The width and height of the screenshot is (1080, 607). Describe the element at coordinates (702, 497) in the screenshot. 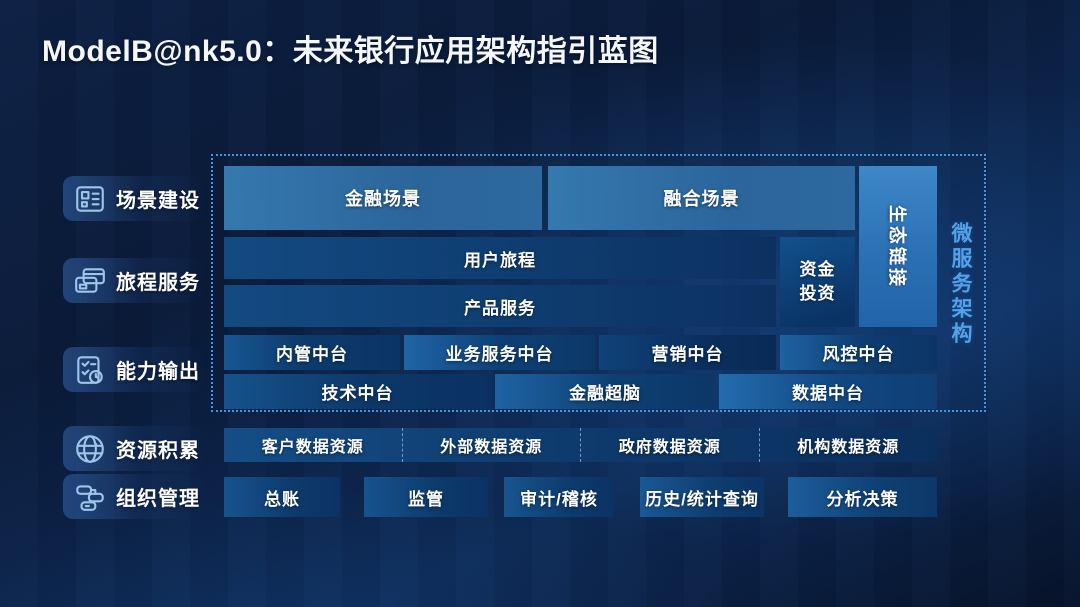

I see `block-history-statistics-query: 历史/统计查询` at that location.